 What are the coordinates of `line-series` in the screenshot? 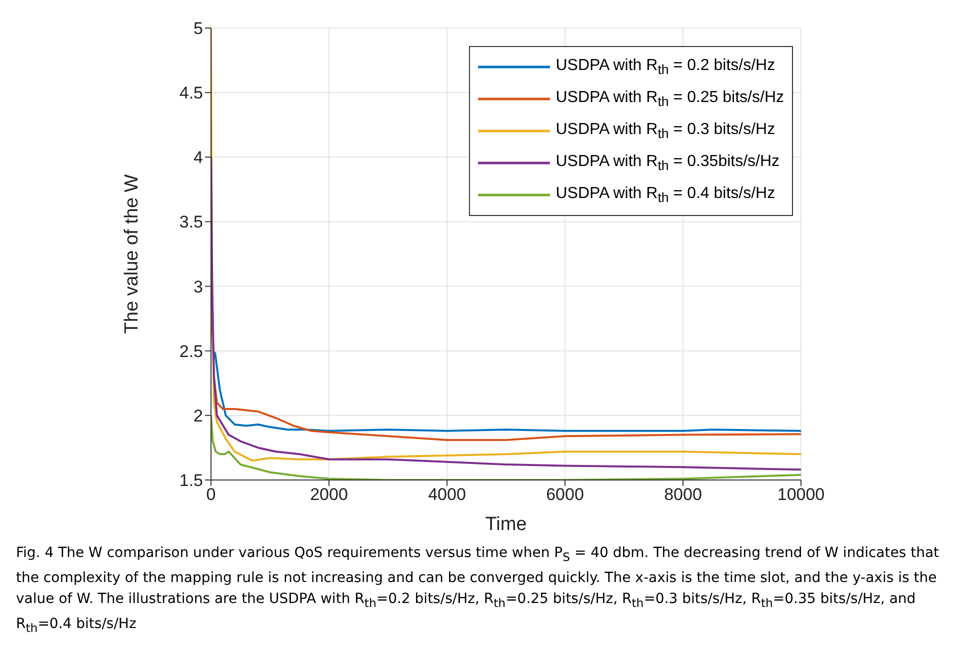 It's located at (506, 391).